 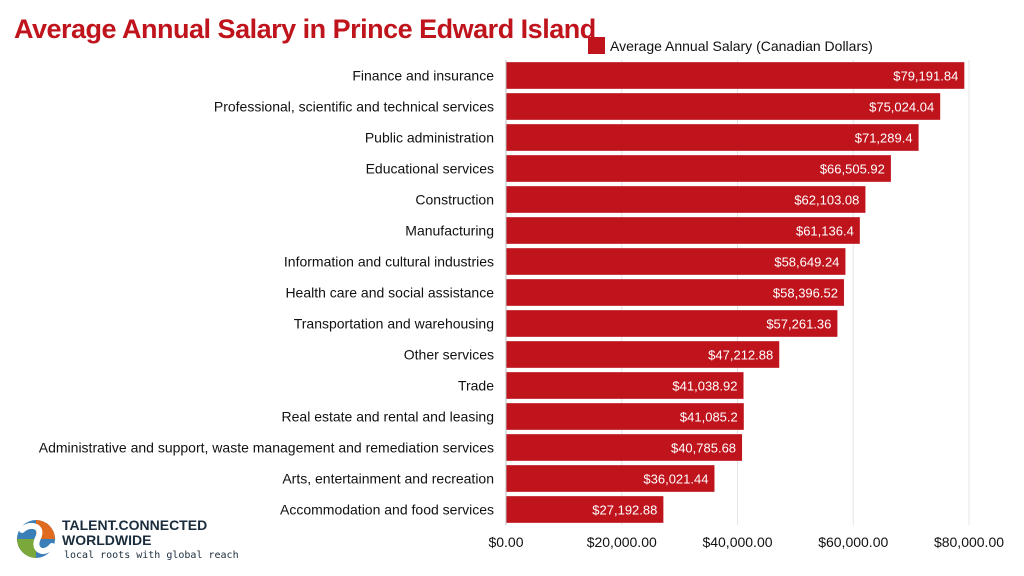 What do you see at coordinates (449, 355) in the screenshot?
I see `category-label: Other services` at bounding box center [449, 355].